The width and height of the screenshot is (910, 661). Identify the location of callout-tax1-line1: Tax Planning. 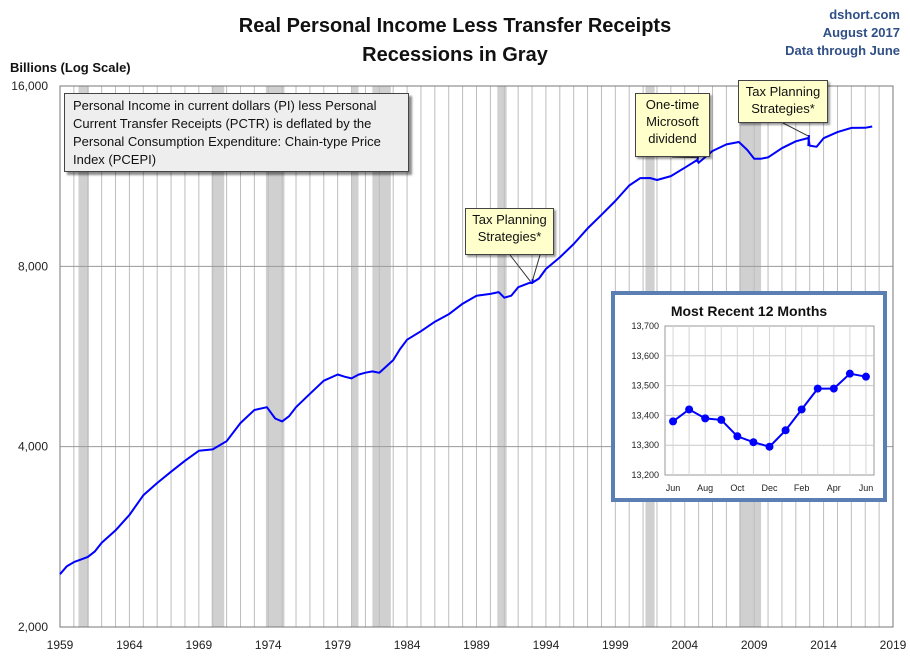
(509, 219).